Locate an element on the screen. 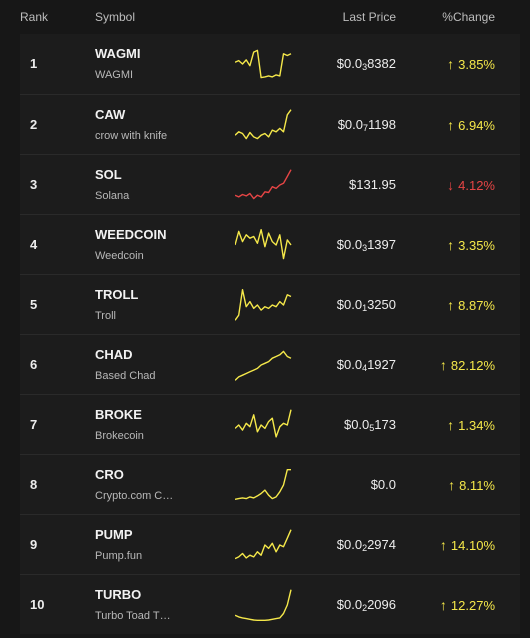 The width and height of the screenshot is (530, 638). token-name: crow with knife is located at coordinates (131, 136).